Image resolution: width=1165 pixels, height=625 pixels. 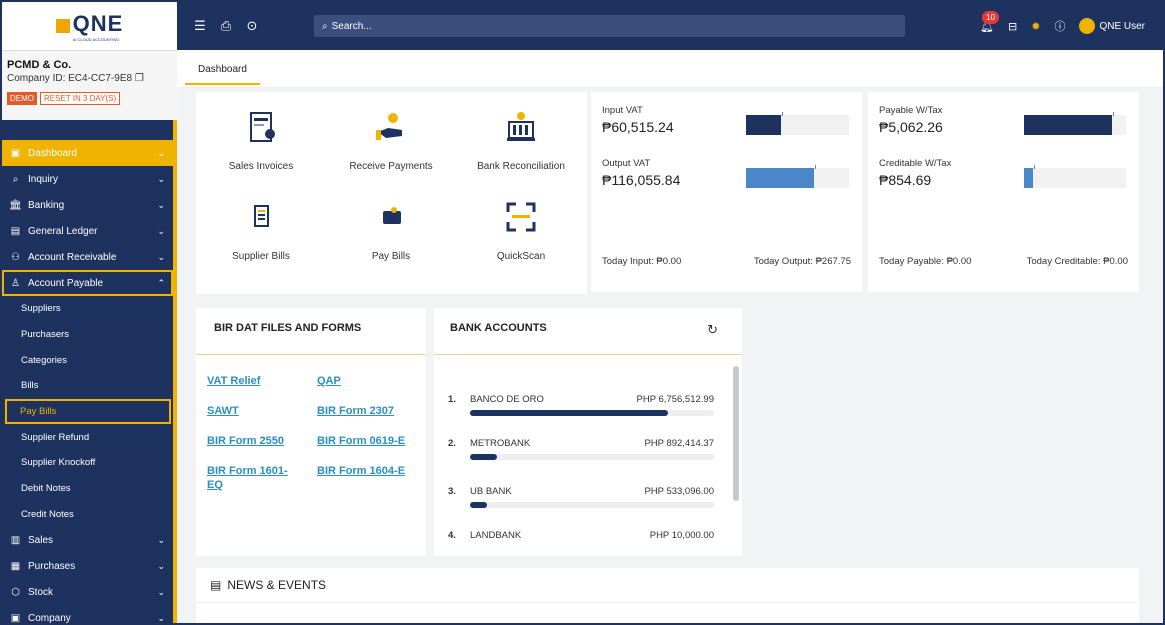 I want to click on link-bir-form-0619e: BIR Form 0619-E, so click(x=361, y=441).